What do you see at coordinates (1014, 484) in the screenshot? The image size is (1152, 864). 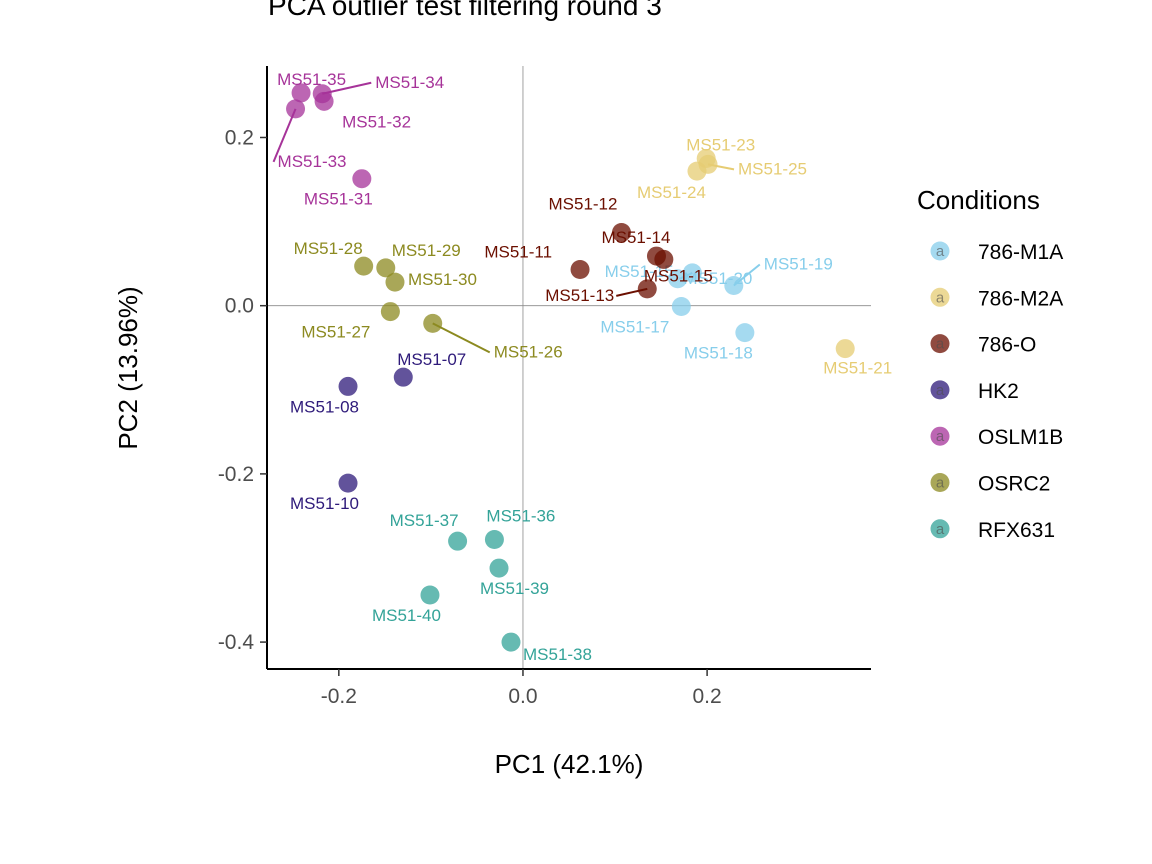 I see `legend-label: OSRC2` at bounding box center [1014, 484].